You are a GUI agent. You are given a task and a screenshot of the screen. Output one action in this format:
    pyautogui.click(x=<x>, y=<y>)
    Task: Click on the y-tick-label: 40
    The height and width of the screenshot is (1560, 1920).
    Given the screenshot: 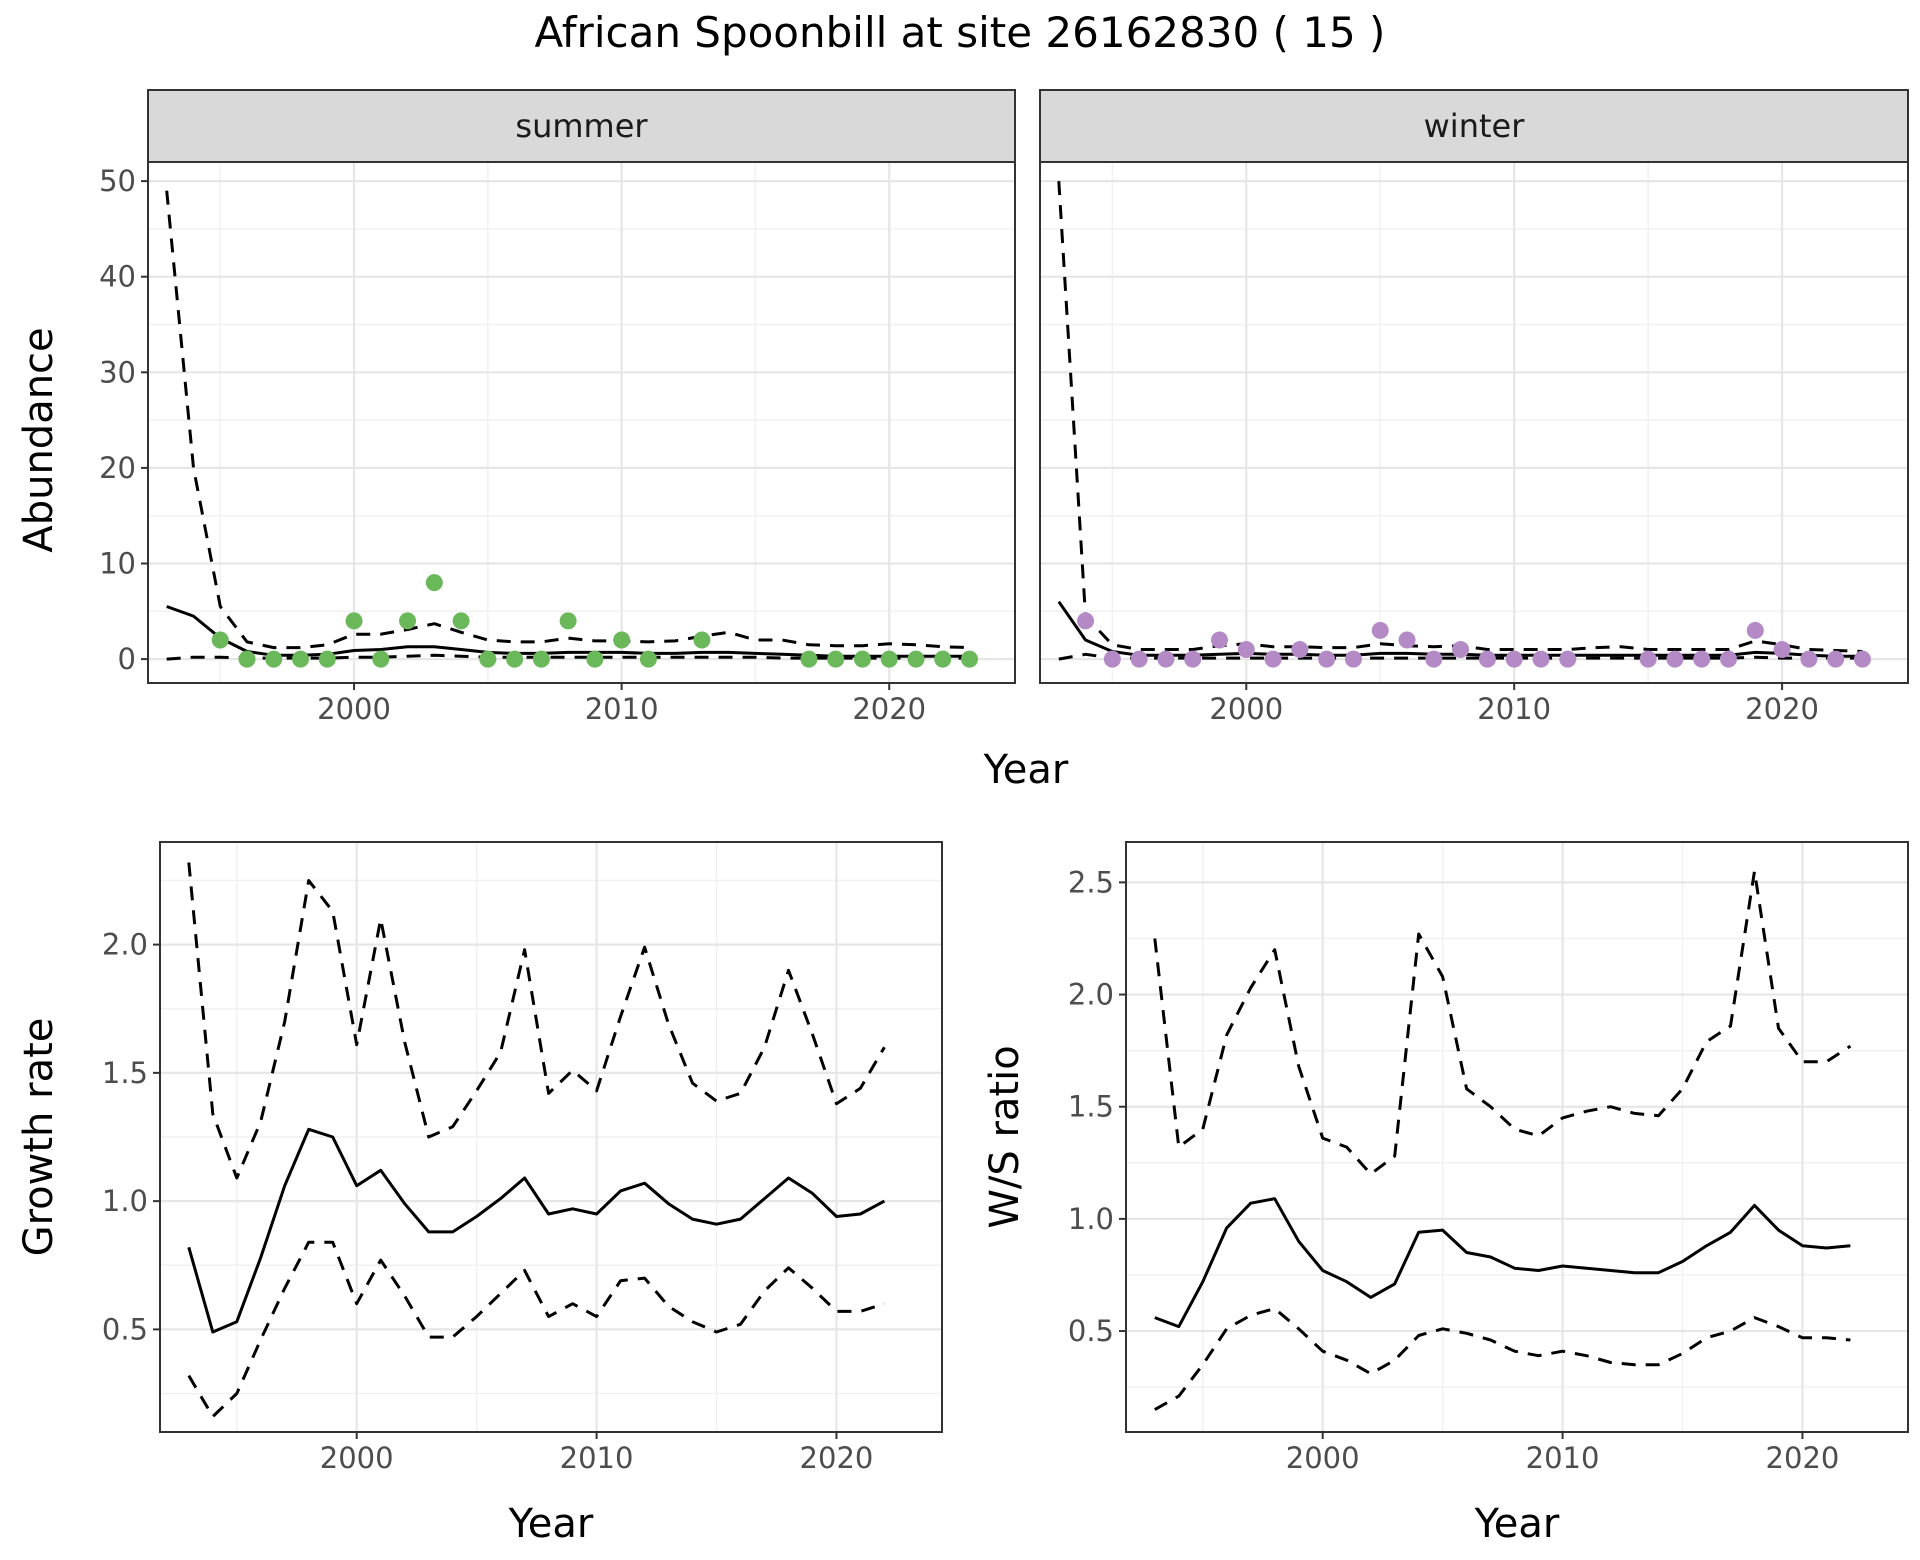 What is the action you would take?
    pyautogui.click(x=117, y=277)
    